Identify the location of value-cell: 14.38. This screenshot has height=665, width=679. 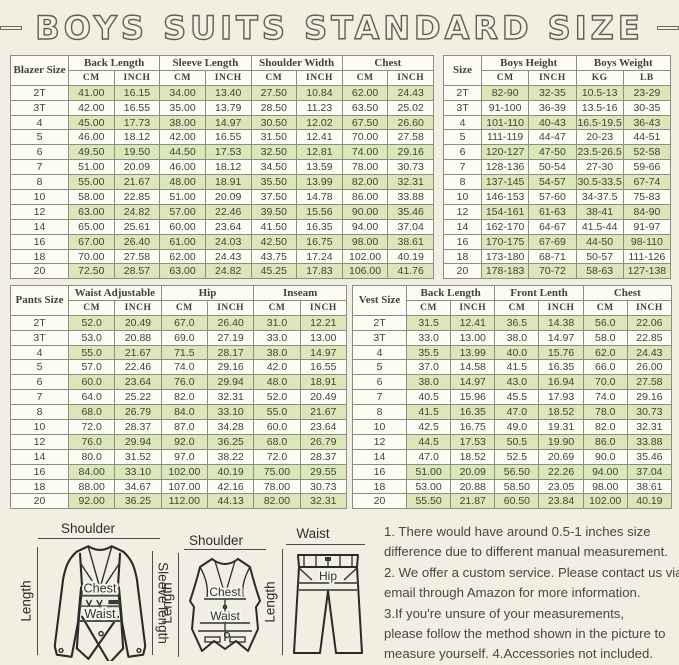
(561, 322).